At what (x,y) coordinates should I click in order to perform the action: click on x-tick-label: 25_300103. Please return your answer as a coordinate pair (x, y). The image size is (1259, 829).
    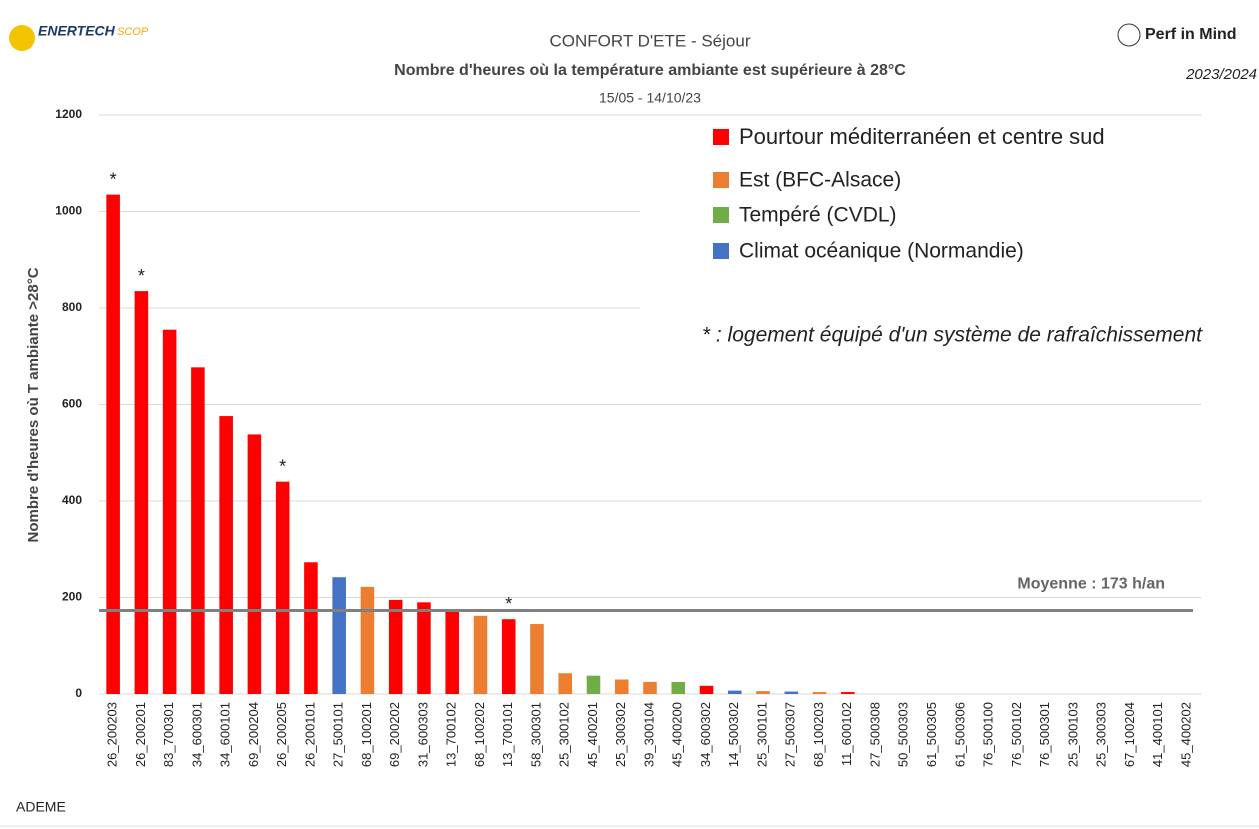
    Looking at the image, I should click on (1072, 734).